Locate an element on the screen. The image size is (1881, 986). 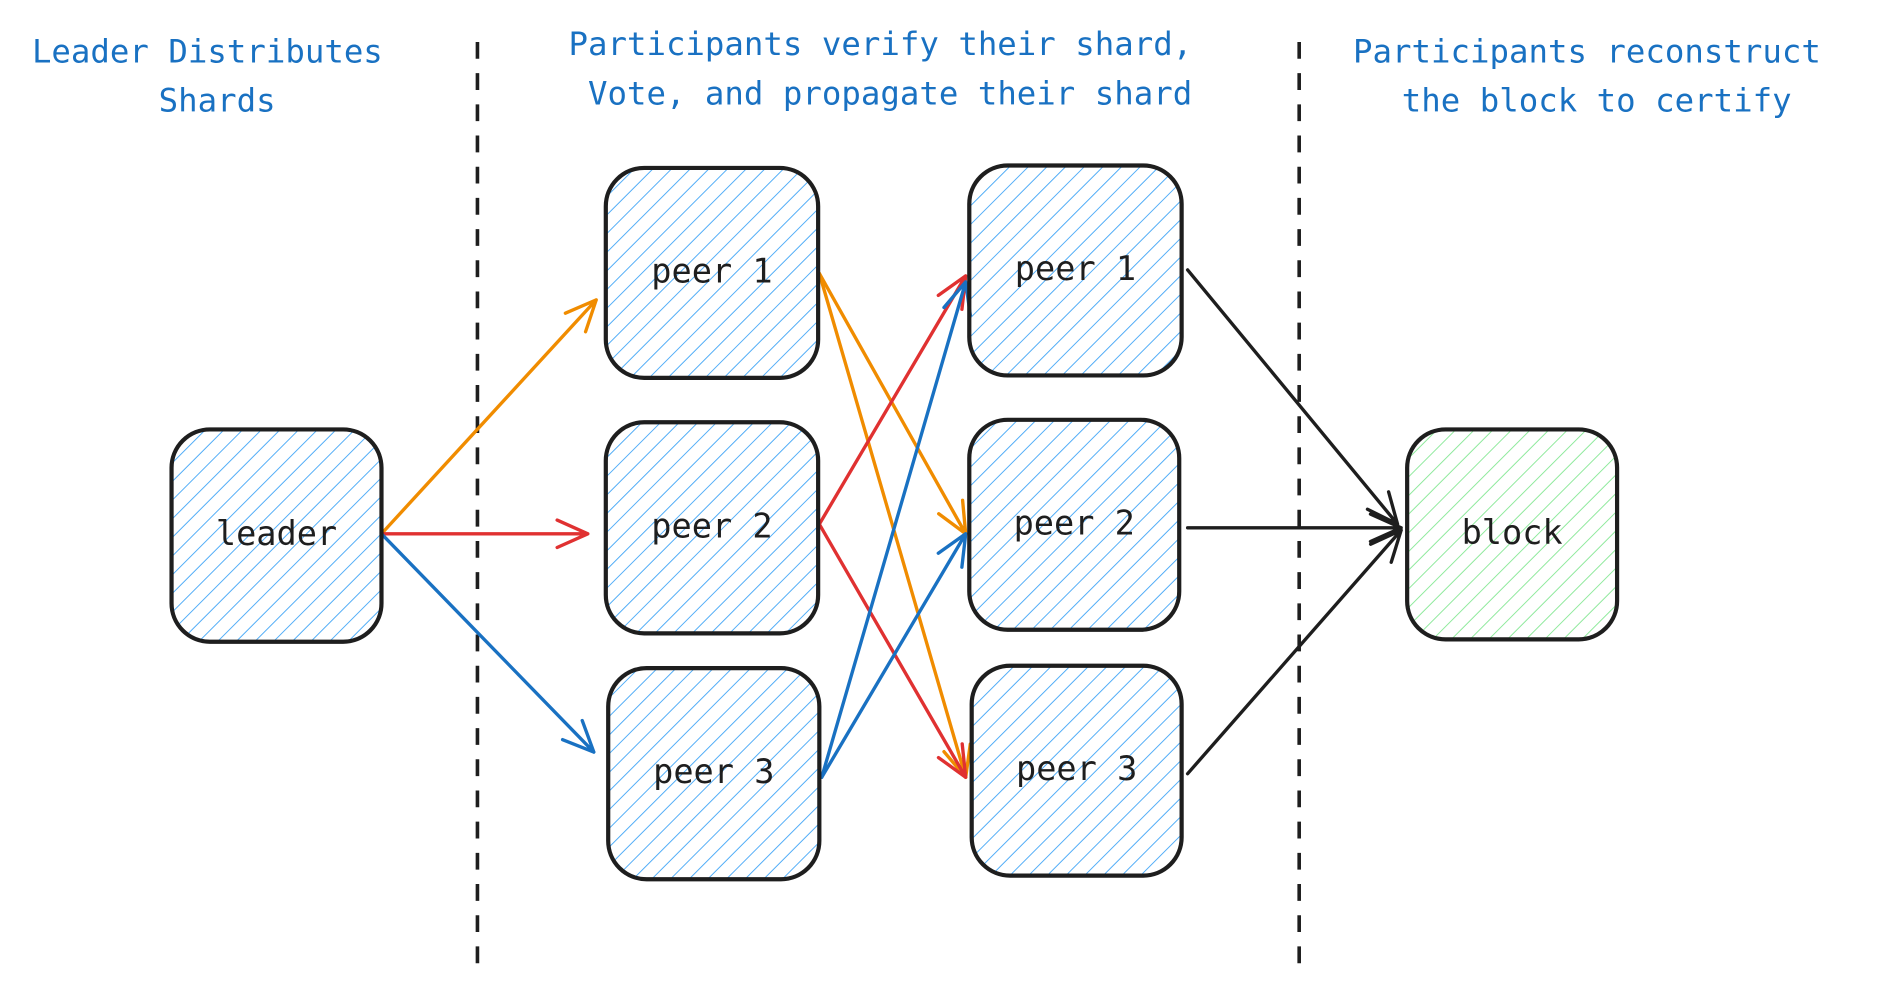
arrow-leader-to-peer3a is located at coordinates (487, 643).